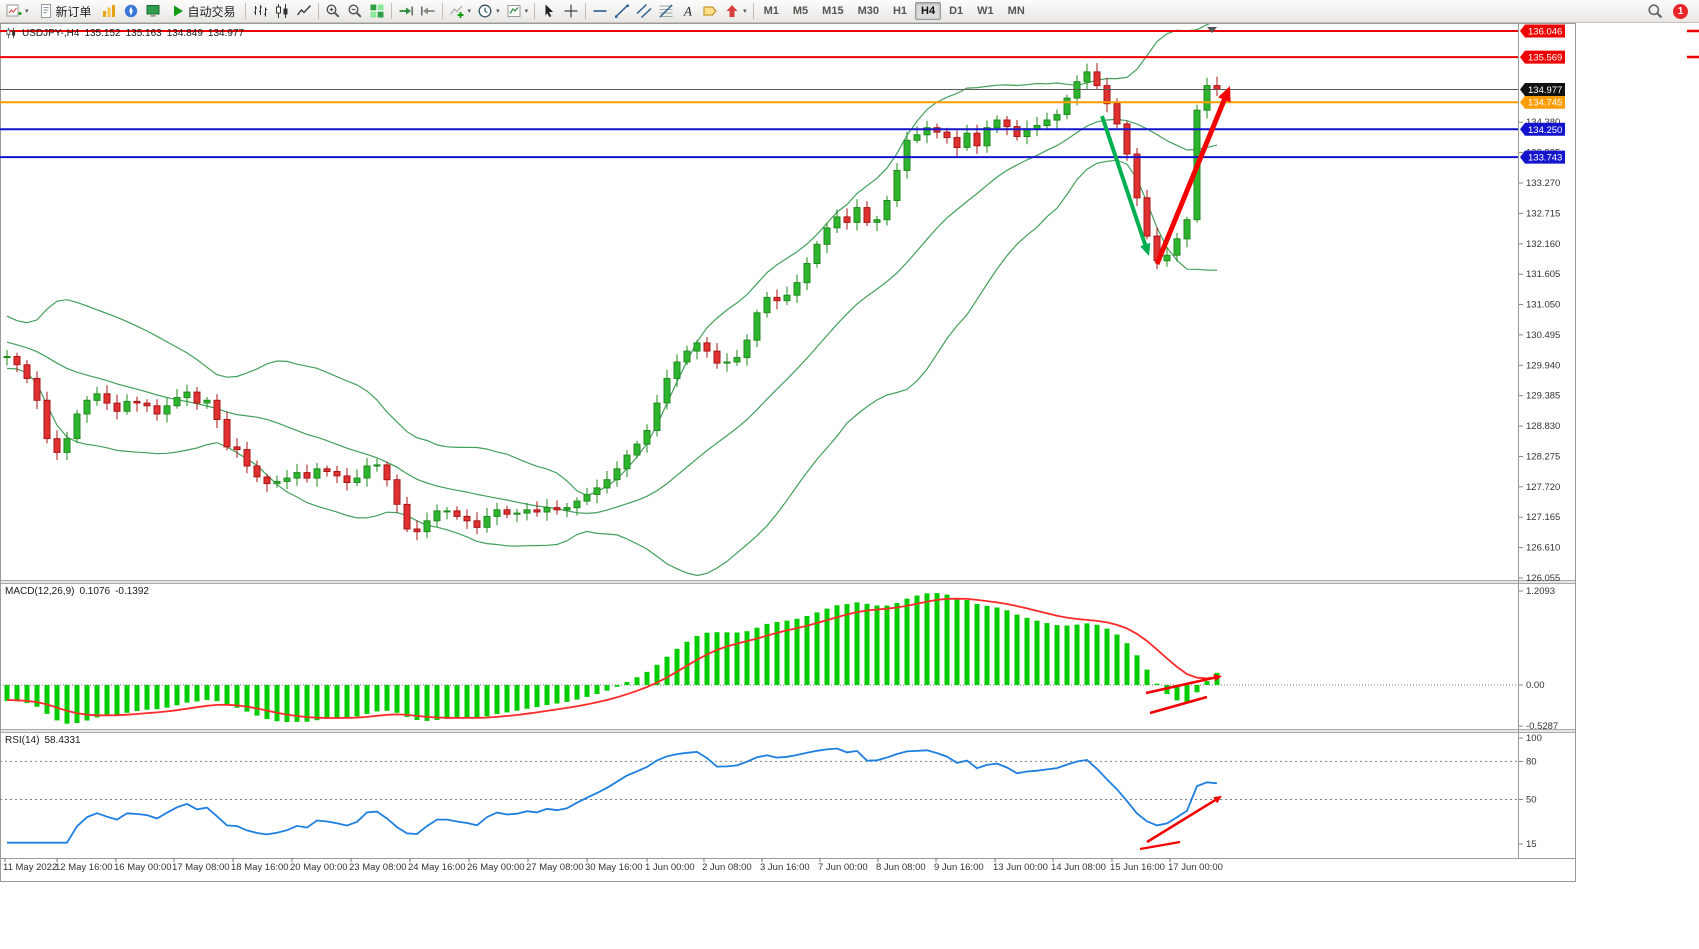 The image size is (1699, 949). Describe the element at coordinates (203, 11) in the screenshot. I see `autotrading-button: 自动交易` at that location.